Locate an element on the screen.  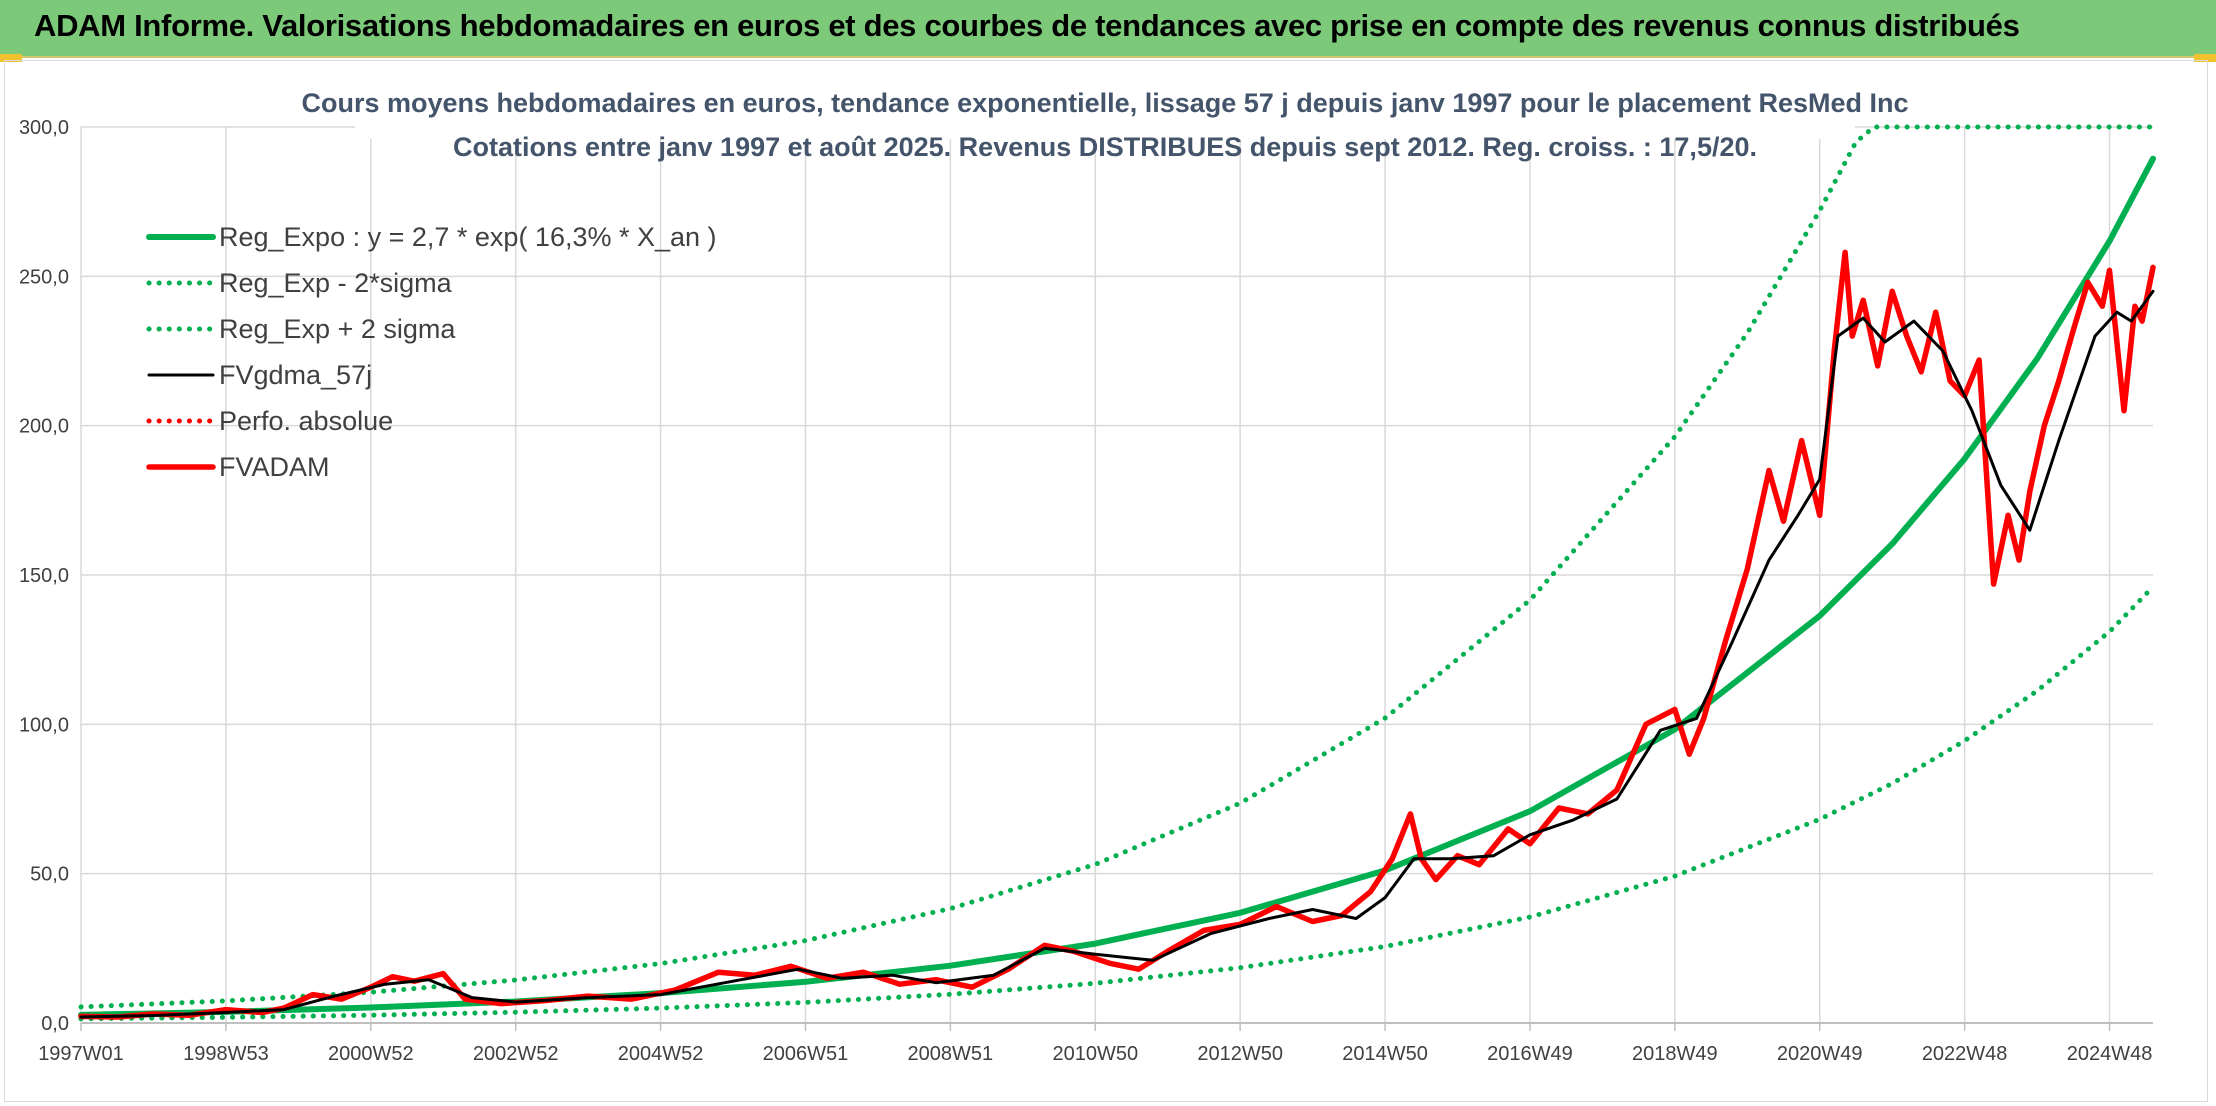
legend-label: Reg_Exp + 2 sigma is located at coordinates (337, 329).